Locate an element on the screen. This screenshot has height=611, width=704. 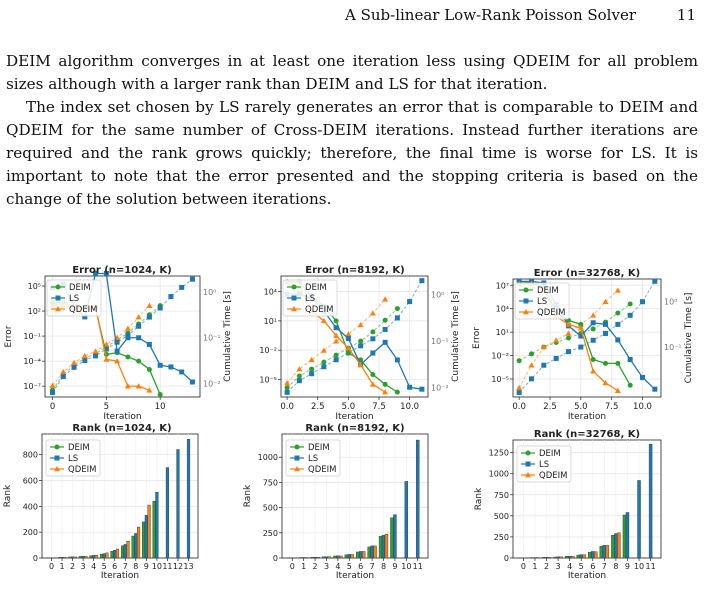
x-tick-label: 2.5 is located at coordinates (318, 407).